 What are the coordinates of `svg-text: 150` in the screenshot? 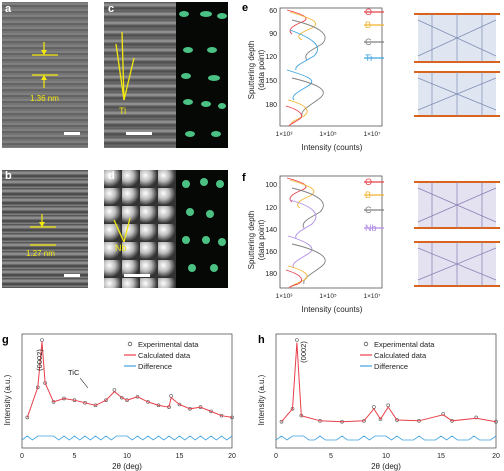 It's located at (271, 81).